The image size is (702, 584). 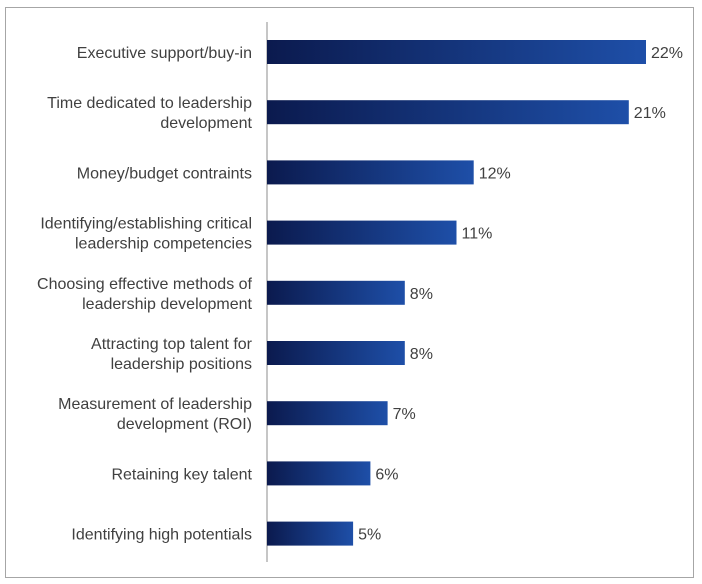 I want to click on category-label-line: Time dedicated to leadership, so click(x=149, y=103).